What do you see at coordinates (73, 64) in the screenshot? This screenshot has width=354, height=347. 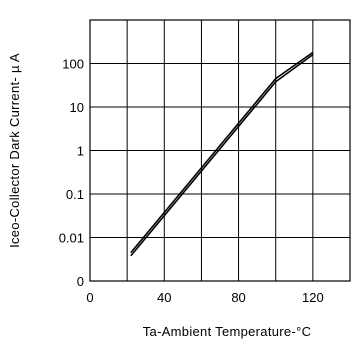 I see `y-tick-label: 100` at bounding box center [73, 64].